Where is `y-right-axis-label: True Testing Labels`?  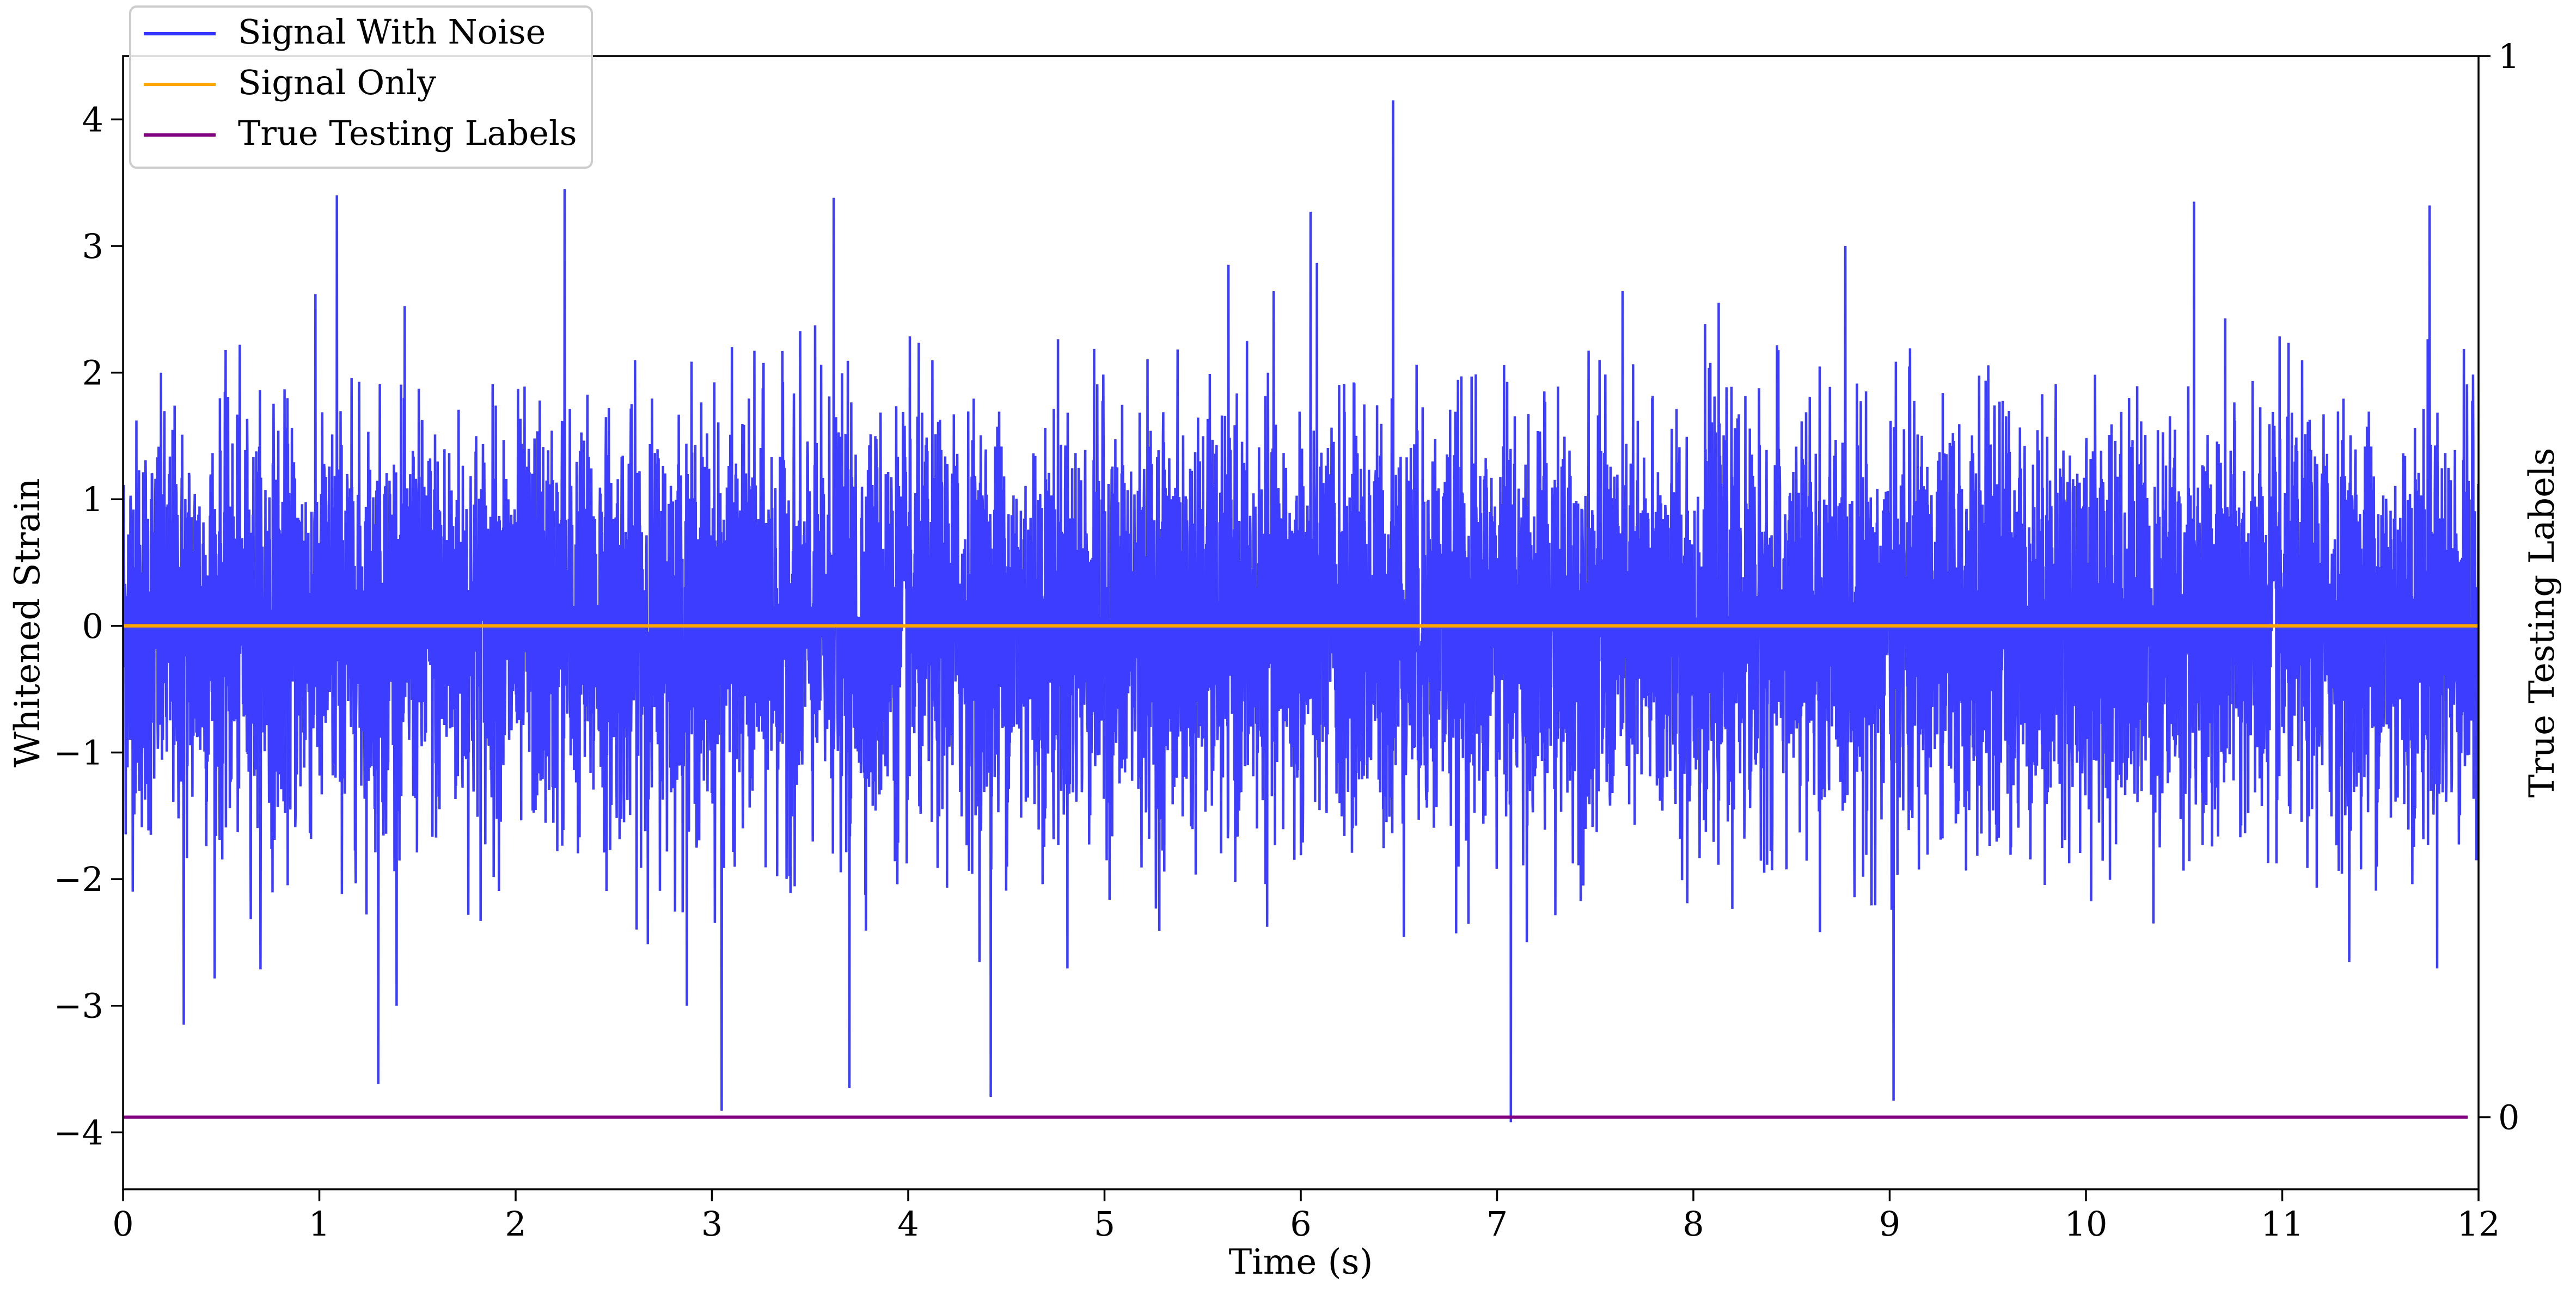
y-right-axis-label: True Testing Labels is located at coordinates (2542, 623).